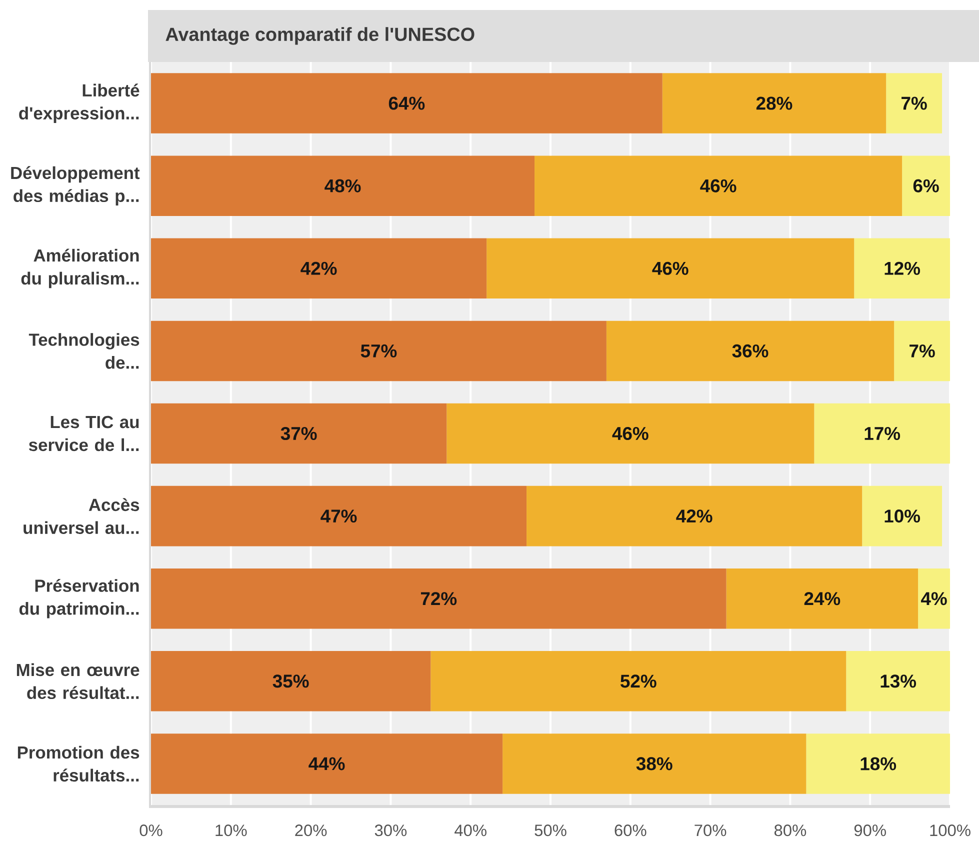 The width and height of the screenshot is (979, 843). I want to click on data-label: 37%, so click(298, 433).